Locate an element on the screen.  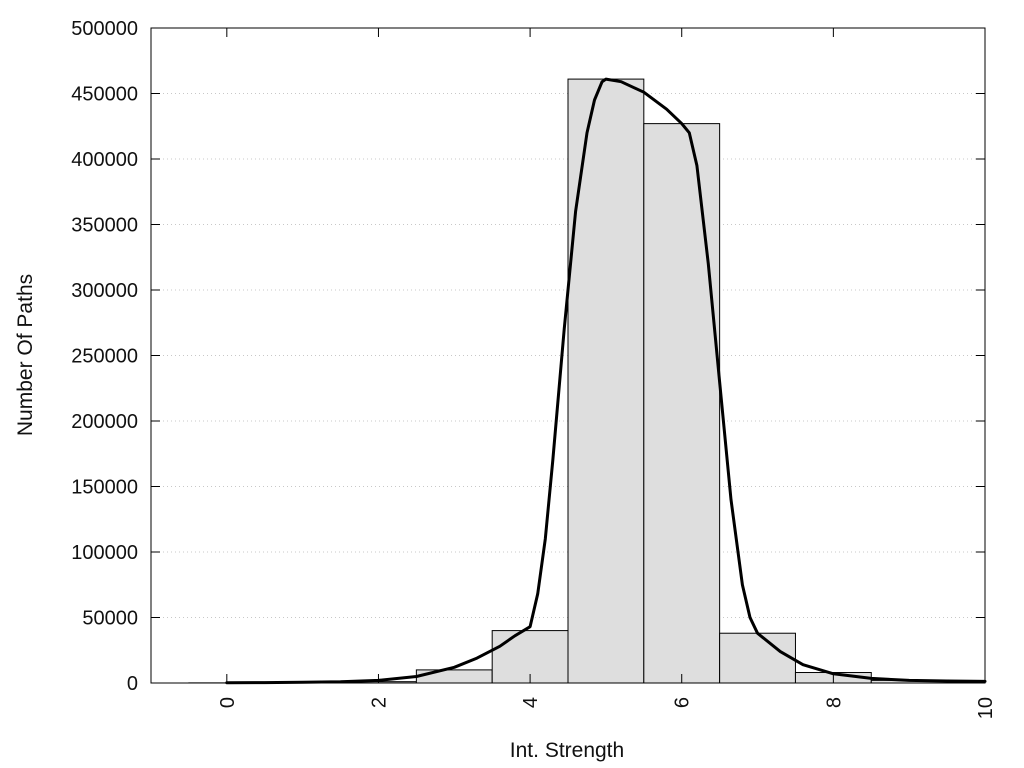
x-tick-label: 10 is located at coordinates (986, 708).